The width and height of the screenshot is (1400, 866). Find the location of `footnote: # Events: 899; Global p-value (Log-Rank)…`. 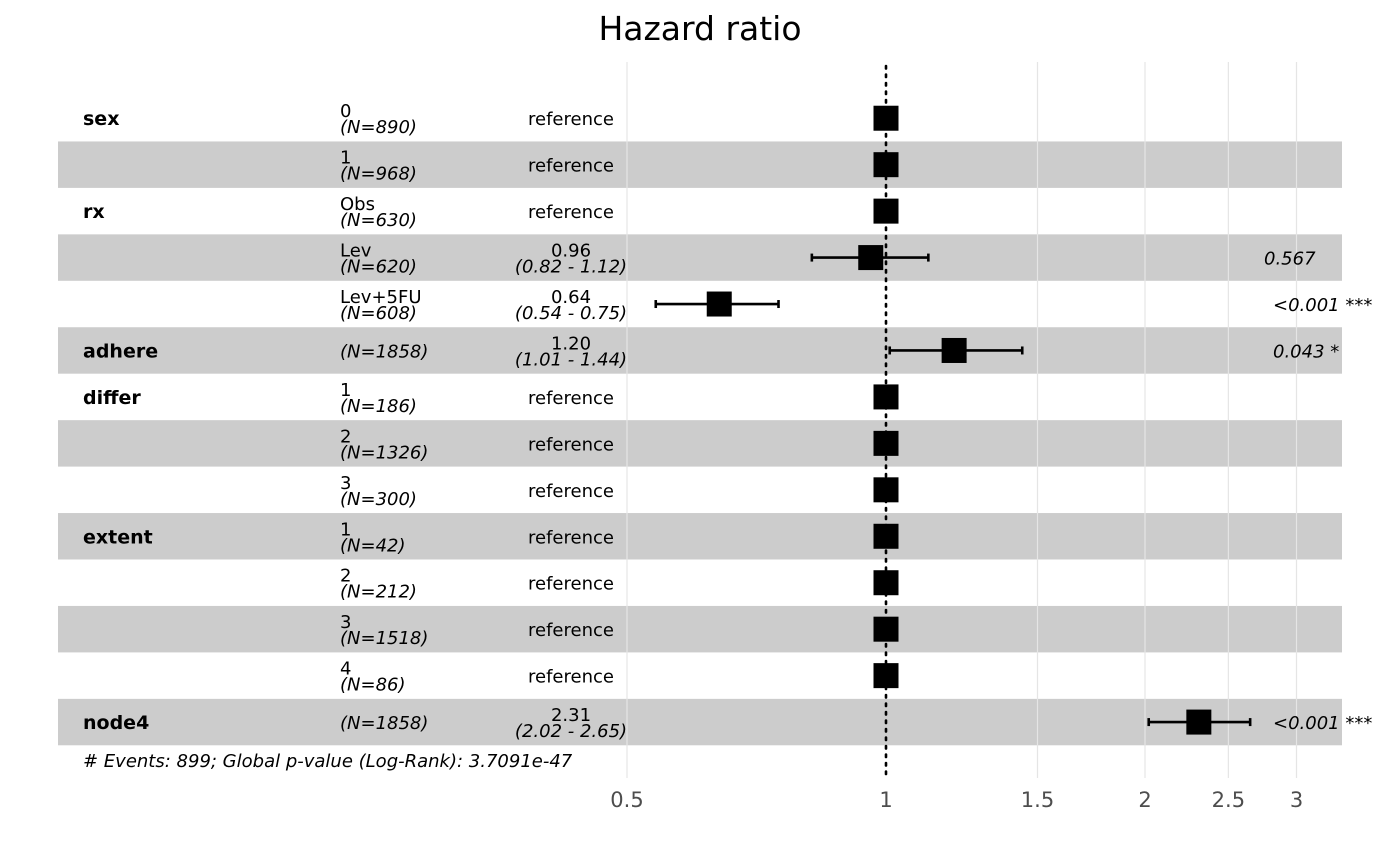

footnote: # Events: 899; Global p-value (Log-Rank)… is located at coordinates (328, 761).